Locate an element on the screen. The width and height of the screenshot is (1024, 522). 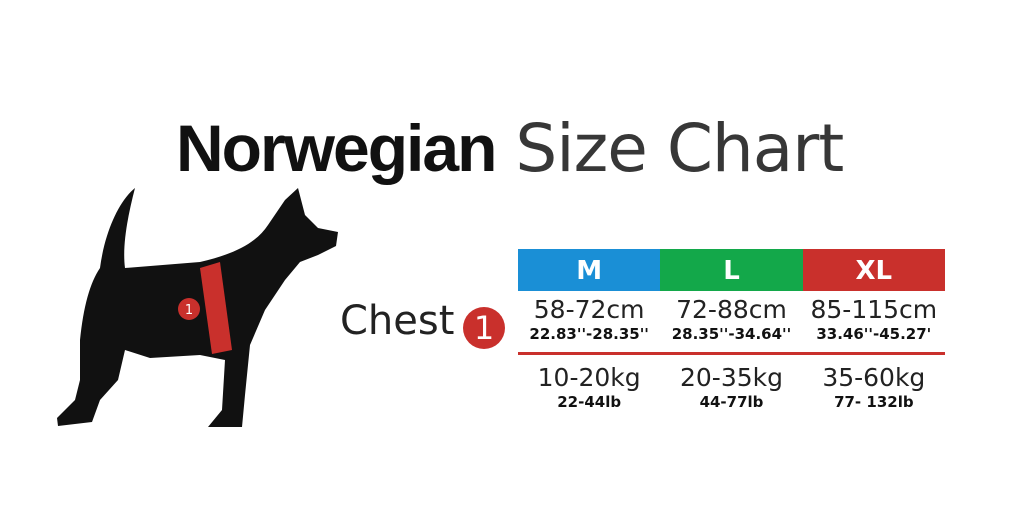
weight-lb-xl: 77- 132lb is located at coordinates (874, 402).